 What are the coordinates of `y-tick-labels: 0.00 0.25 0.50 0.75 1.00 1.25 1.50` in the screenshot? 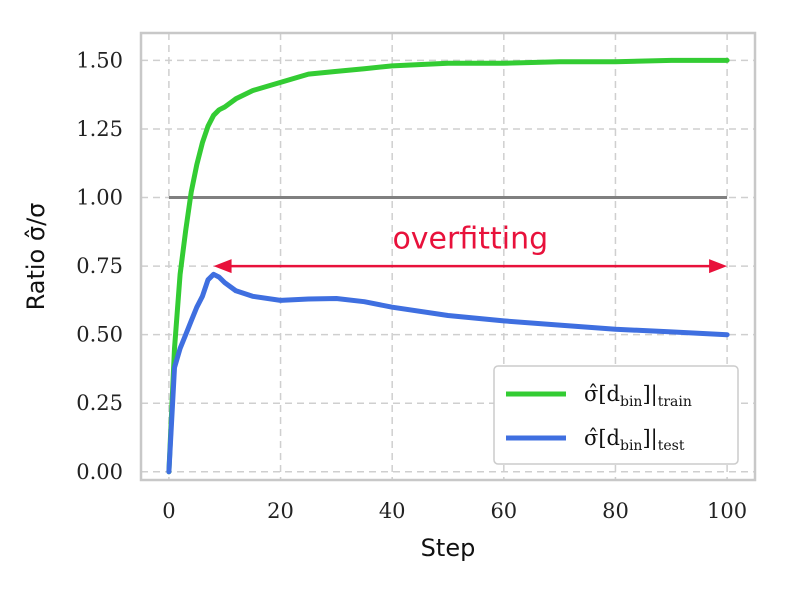 It's located at (99, 265).